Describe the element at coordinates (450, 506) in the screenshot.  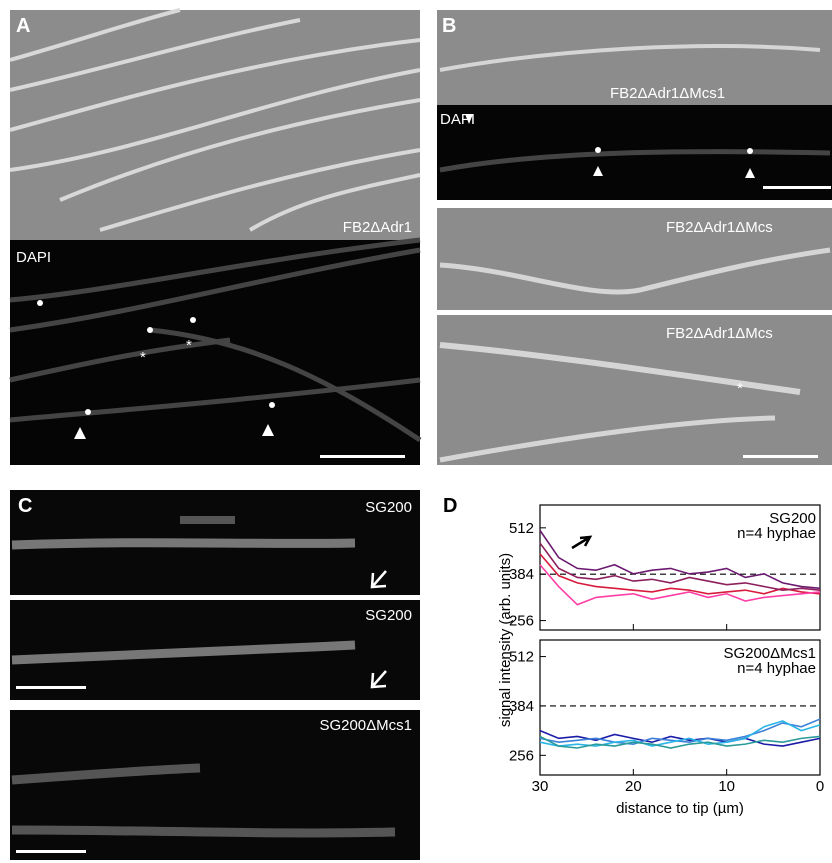
I see `panel-letter: D` at that location.